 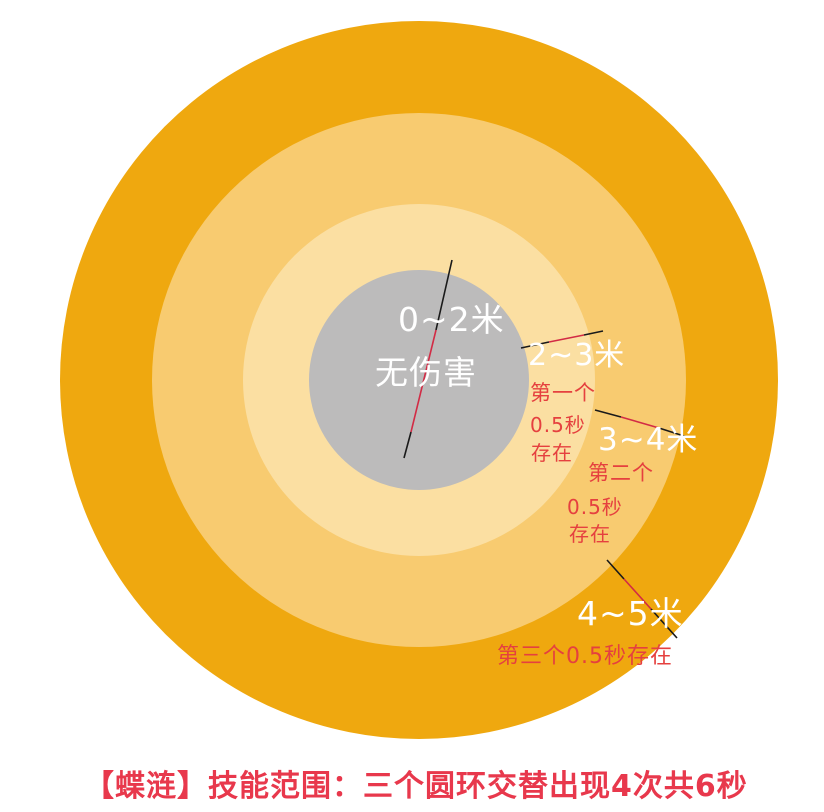 I want to click on skill-caption: 【蝶涟】技能范围：三个圆环交替出现4次共6秒, so click(x=416, y=786).